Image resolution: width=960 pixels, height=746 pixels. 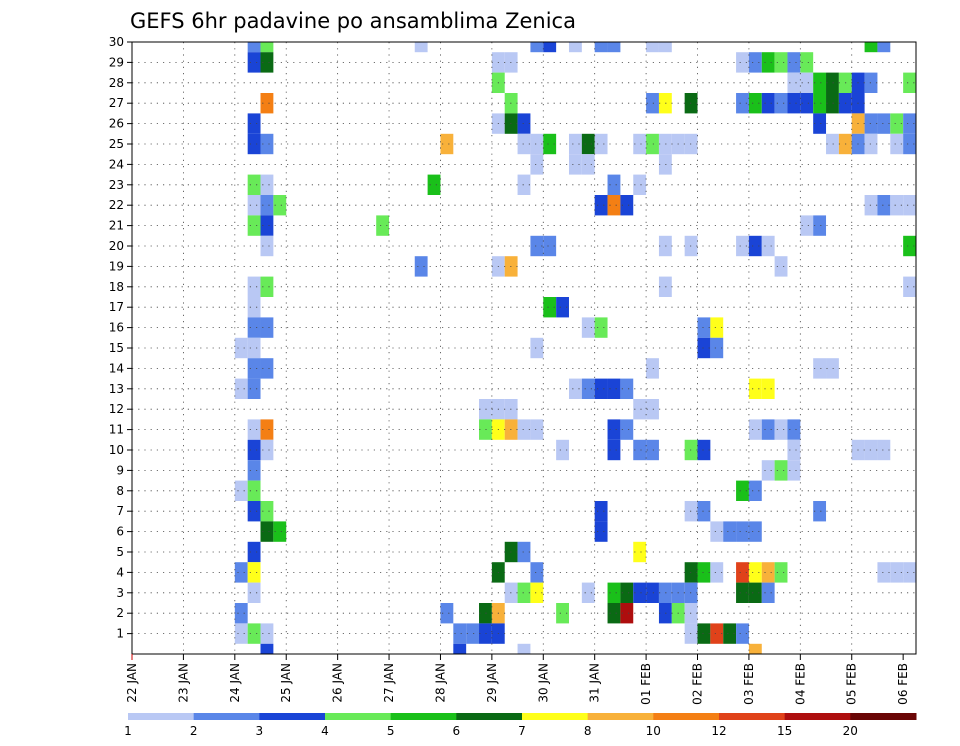 I want to click on x-tick-label: 30 JAN, so click(x=543, y=683).